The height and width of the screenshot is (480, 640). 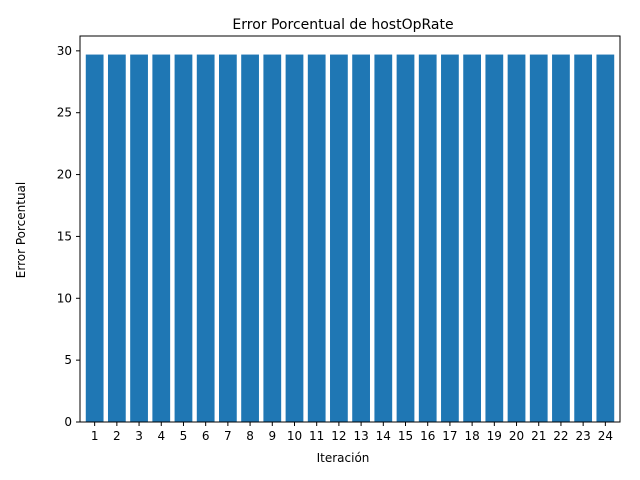 I want to click on y-tick-label: 20, so click(x=64, y=175).